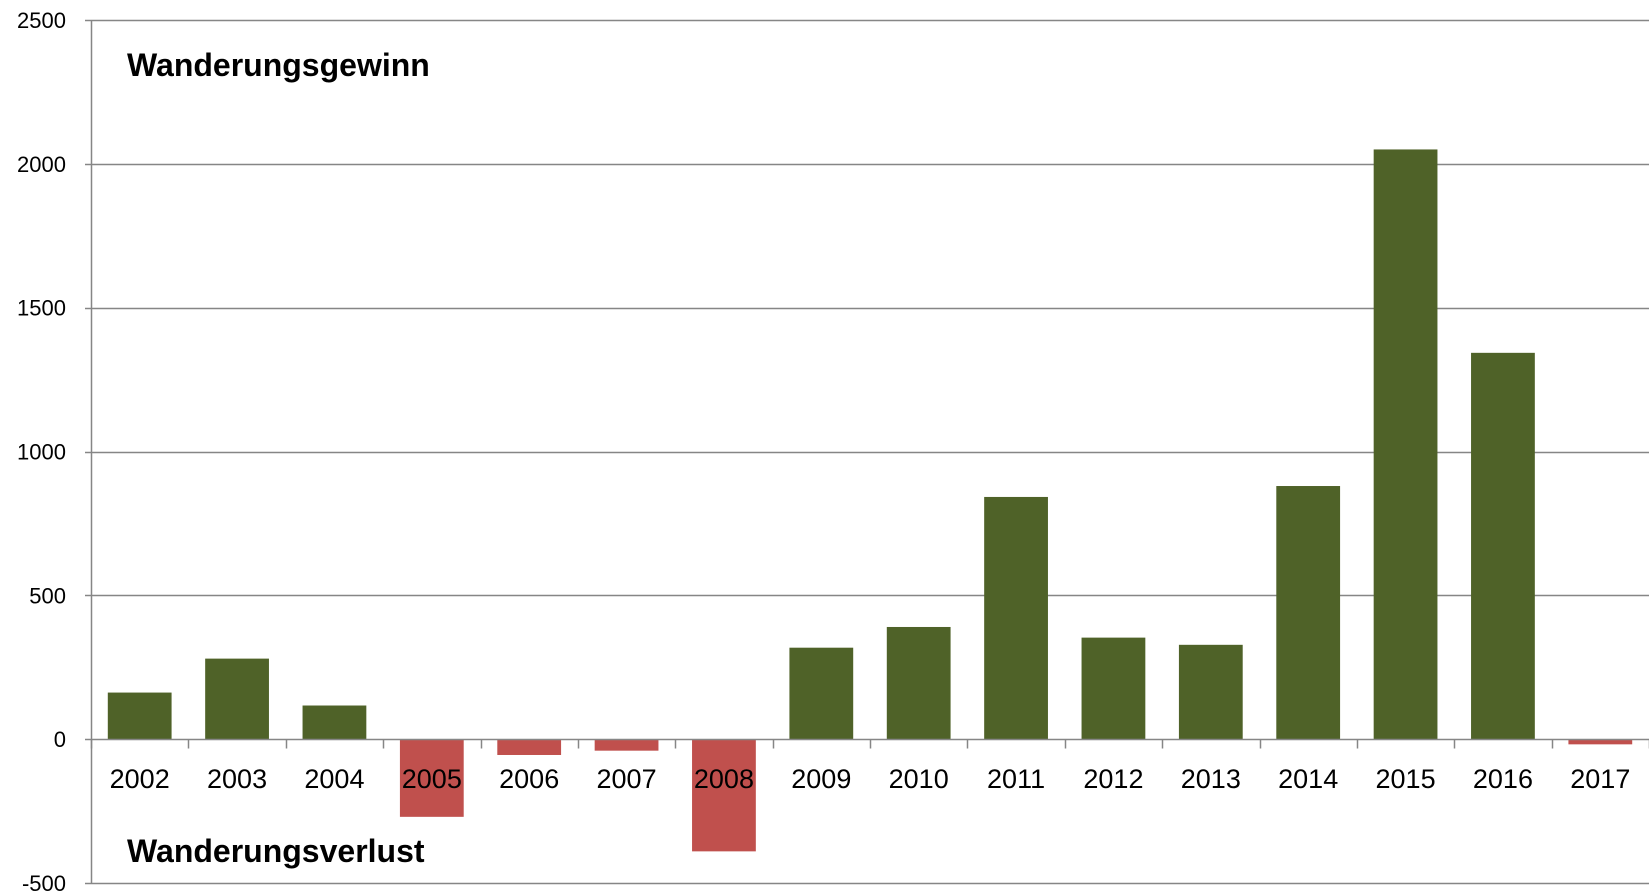  I want to click on bar-2015, so click(1405, 444).